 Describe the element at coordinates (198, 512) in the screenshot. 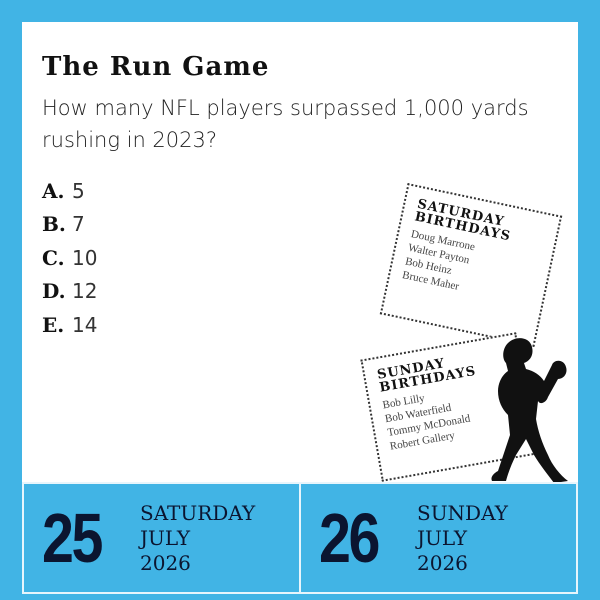

I see `weekday: SATURDAY` at that location.